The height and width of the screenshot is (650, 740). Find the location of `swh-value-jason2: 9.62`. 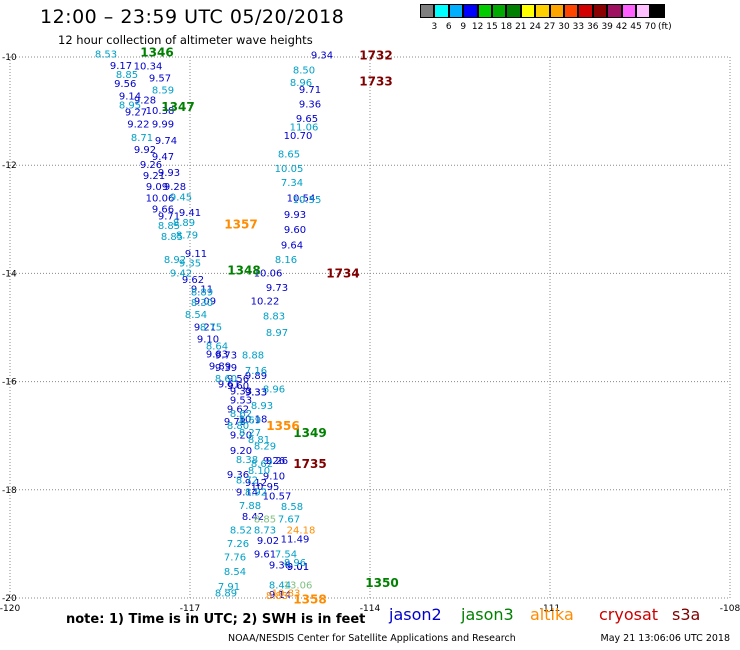

swh-value-jason2: 9.62 is located at coordinates (238, 410).